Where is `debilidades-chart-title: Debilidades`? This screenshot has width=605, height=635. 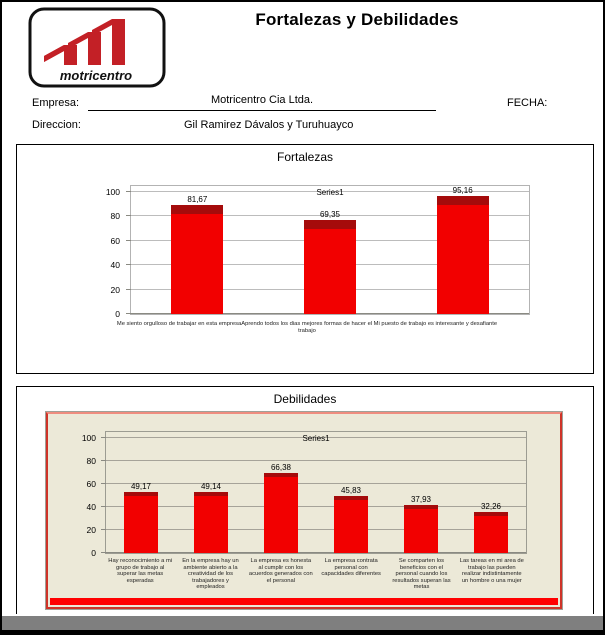
debilidades-chart-title: Debilidades is located at coordinates (305, 399).